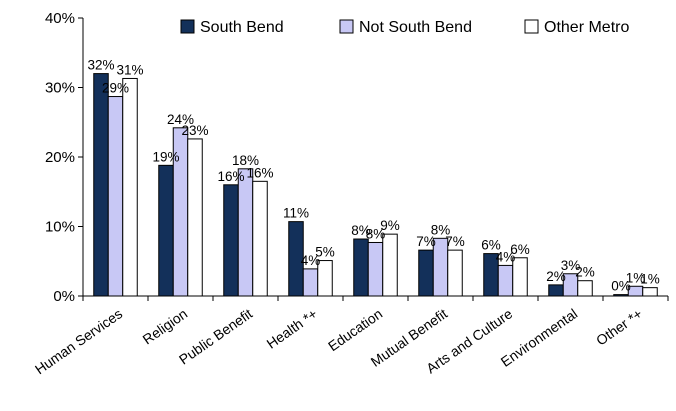  What do you see at coordinates (292, 328) in the screenshot?
I see `category-label: Health *+` at bounding box center [292, 328].